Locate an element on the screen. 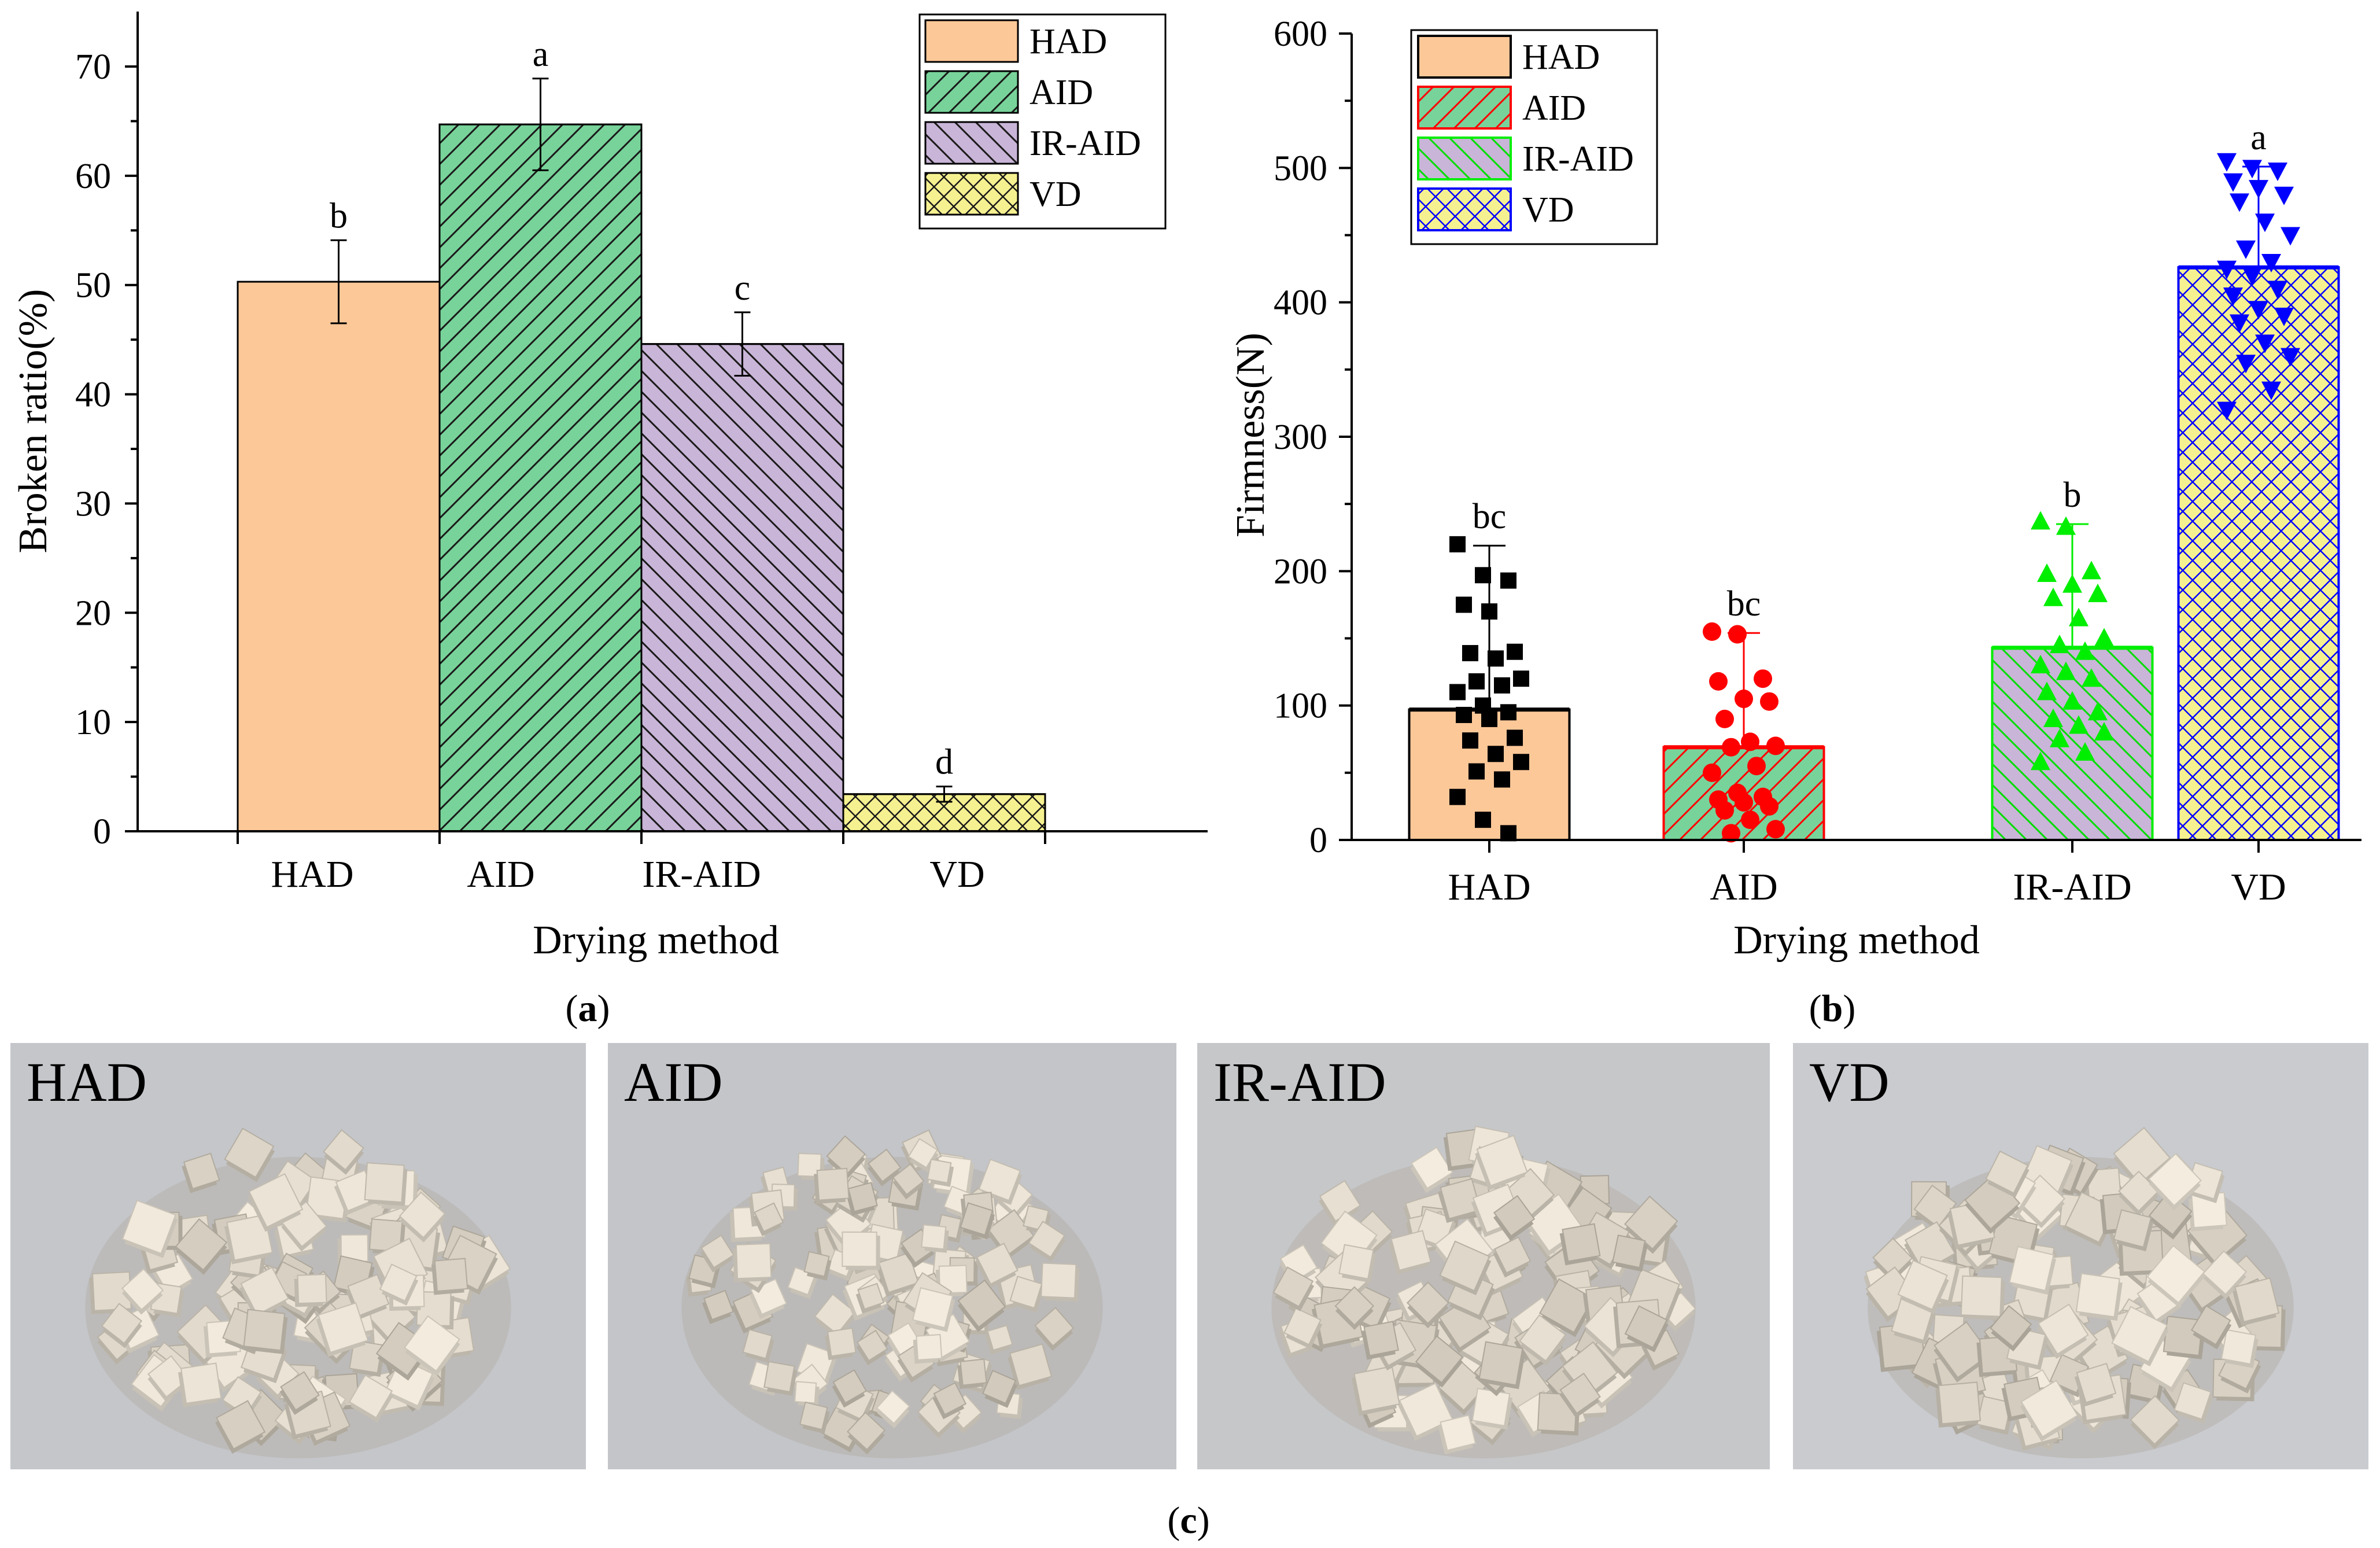  b-legend-pattern-aid is located at coordinates (1464, 108).